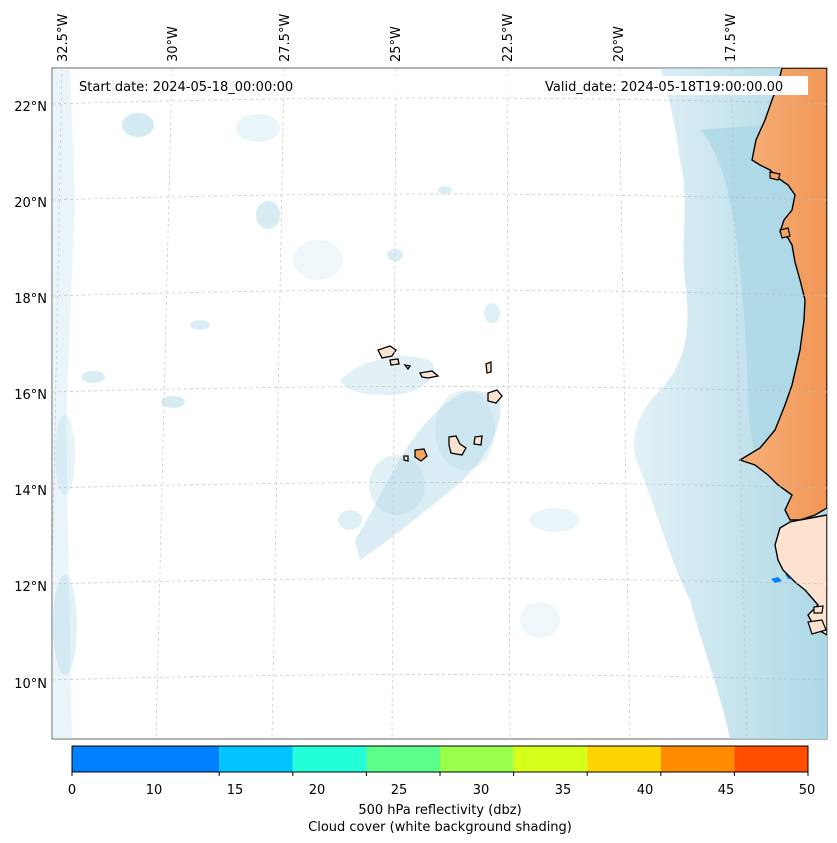 This screenshot has height=843, width=837. What do you see at coordinates (154, 790) in the screenshot?
I see `colorbar-tick-label: 10` at bounding box center [154, 790].